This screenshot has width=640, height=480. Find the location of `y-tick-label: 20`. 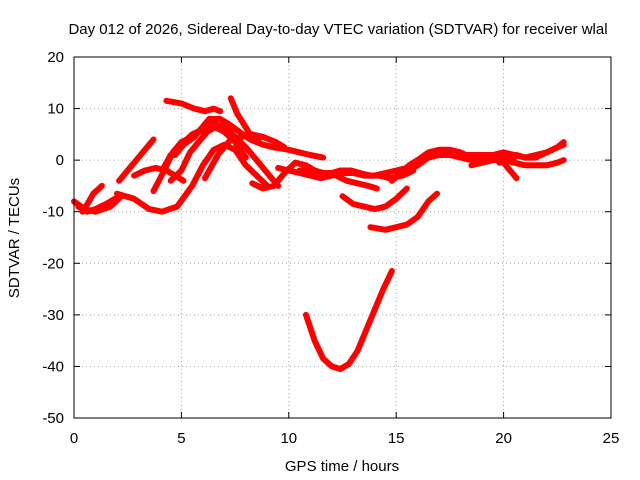

y-tick-label: 20 is located at coordinates (55, 57).